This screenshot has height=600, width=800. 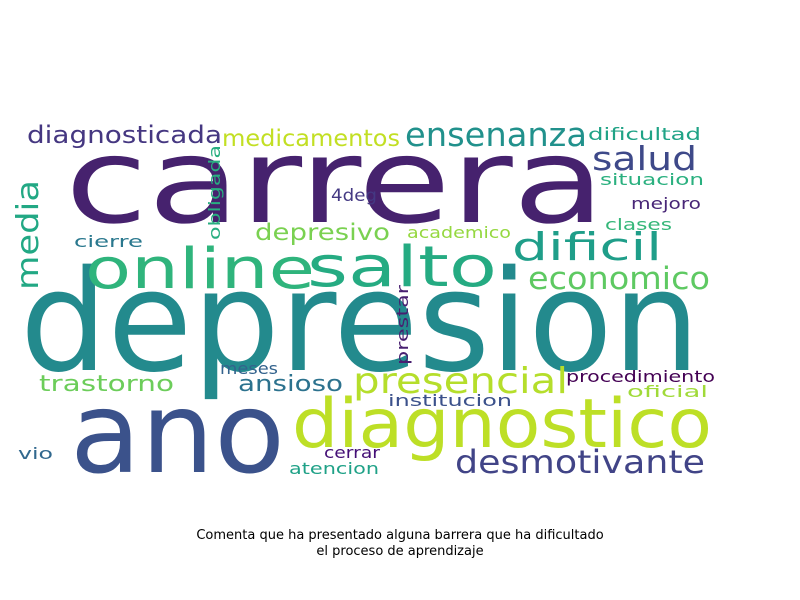 I want to click on word-vio: vio, so click(x=35, y=453).